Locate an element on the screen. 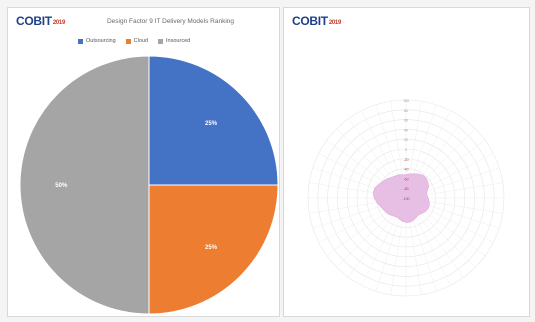 This screenshot has height=322, width=535. radar-tick-label: 80 is located at coordinates (406, 111).